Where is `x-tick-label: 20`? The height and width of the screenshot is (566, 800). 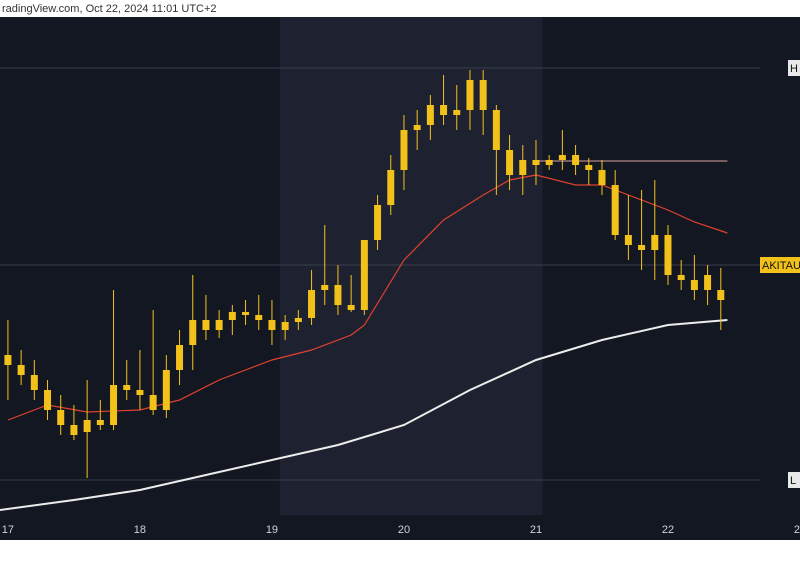
x-tick-label: 20 is located at coordinates (404, 530).